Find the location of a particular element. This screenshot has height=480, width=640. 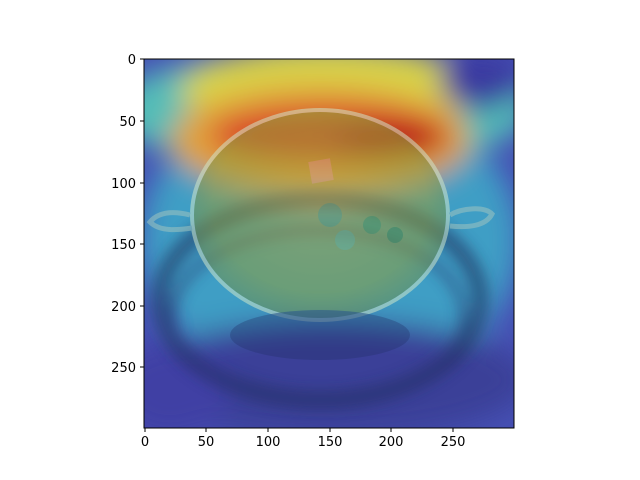

y-tick-label: 200 is located at coordinates (123, 307).